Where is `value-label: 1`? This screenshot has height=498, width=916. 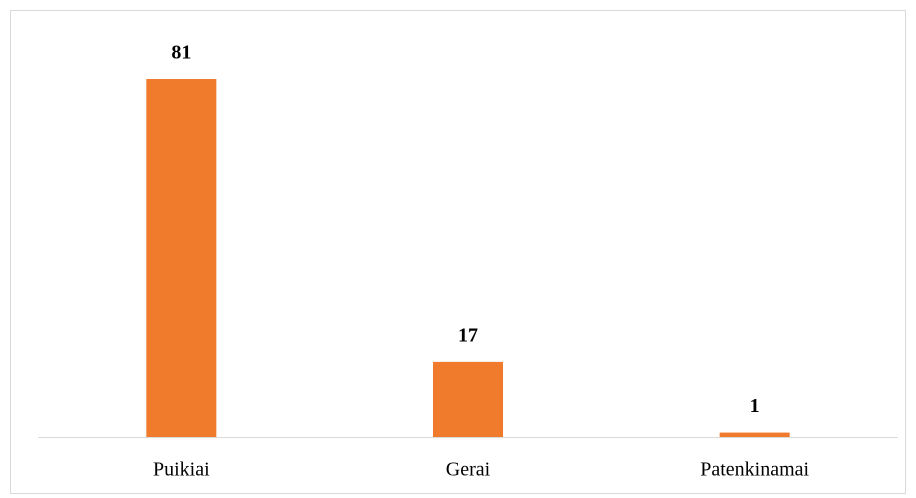
value-label: 1 is located at coordinates (755, 406).